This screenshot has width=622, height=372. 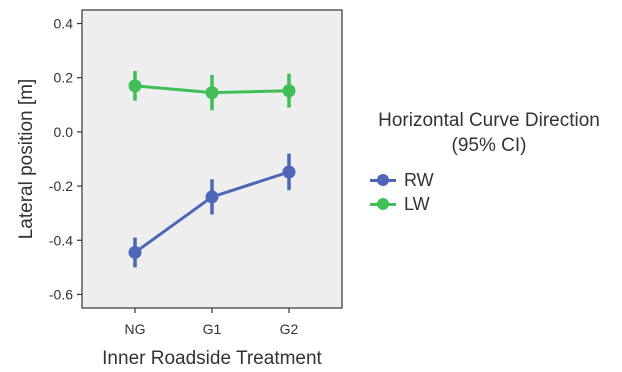 What do you see at coordinates (64, 132) in the screenshot?
I see `y-tick-label: 0.0` at bounding box center [64, 132].